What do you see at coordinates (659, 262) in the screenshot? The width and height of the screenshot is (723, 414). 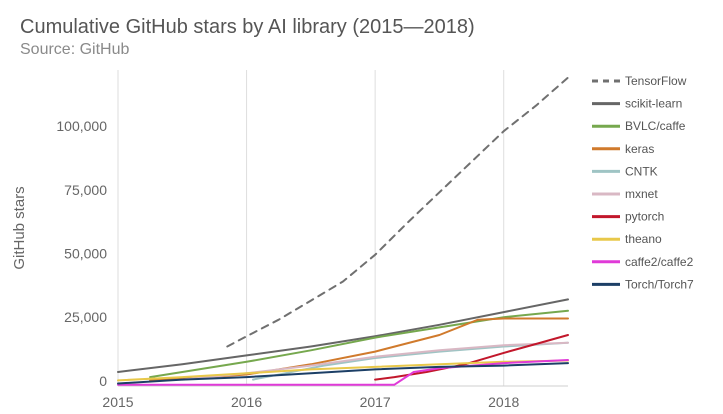 I see `legend-label: caffe2/caffe2` at bounding box center [659, 262].